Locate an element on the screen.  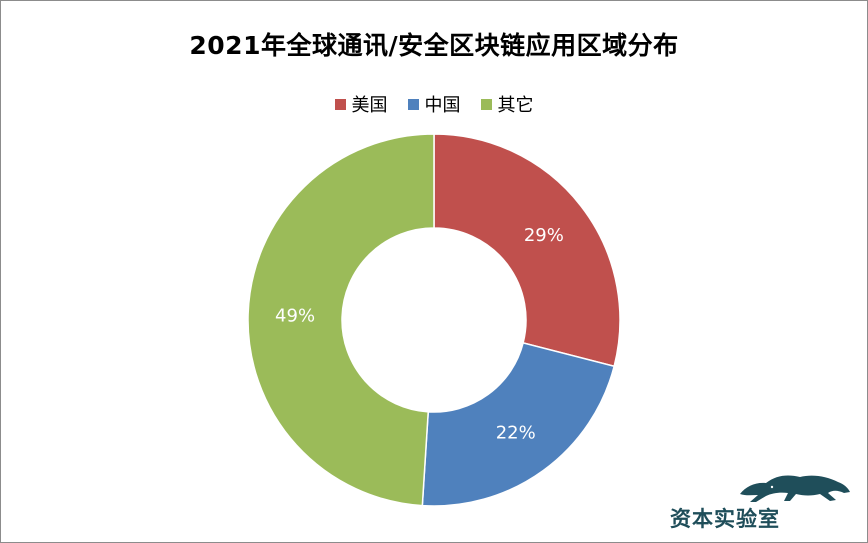
slice-label-other: 49% is located at coordinates (295, 316).